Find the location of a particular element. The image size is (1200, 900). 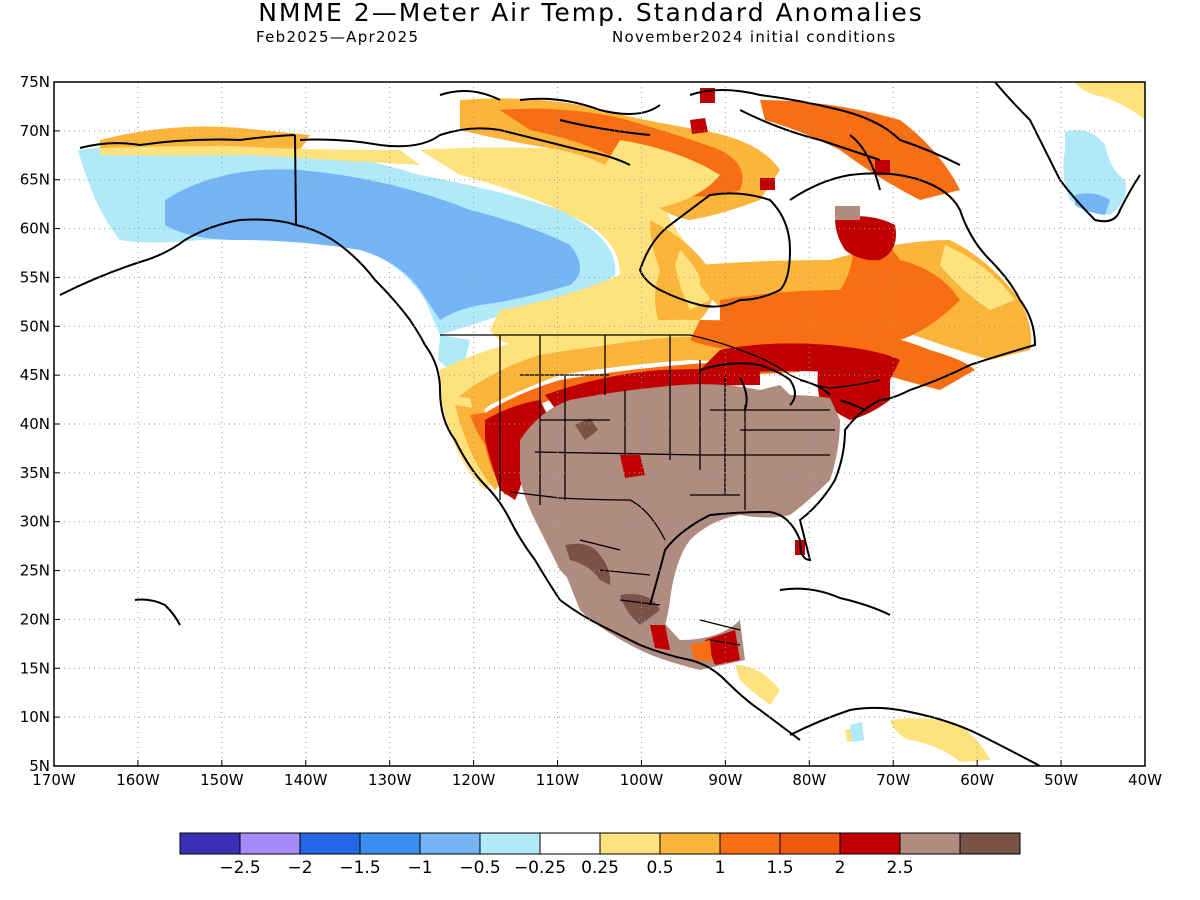

lon-tick-label: 50W is located at coordinates (1061, 780).